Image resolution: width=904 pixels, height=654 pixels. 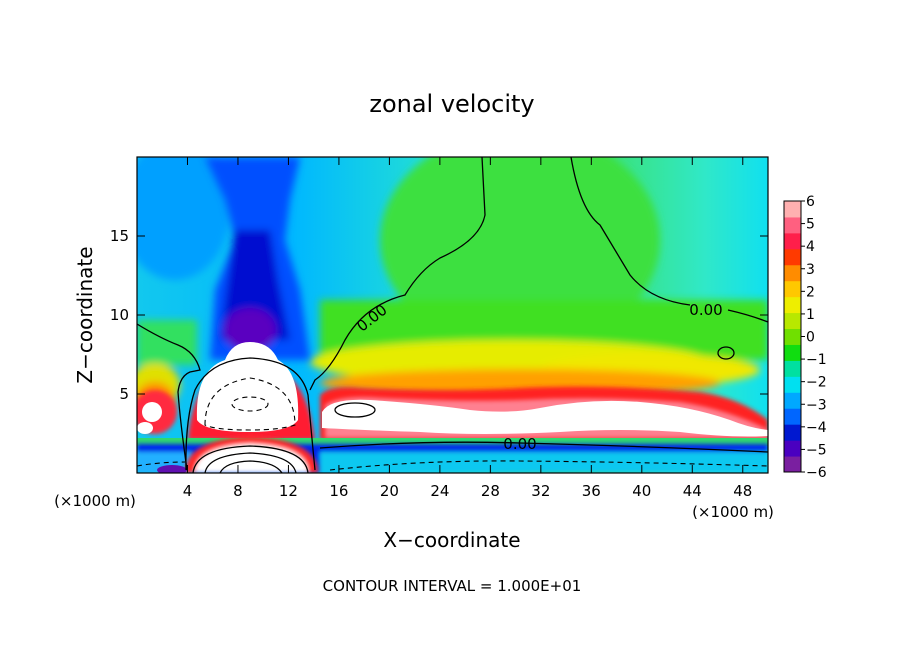 What do you see at coordinates (726, 353) in the screenshot?
I see `contour-eddy-right` at bounding box center [726, 353].